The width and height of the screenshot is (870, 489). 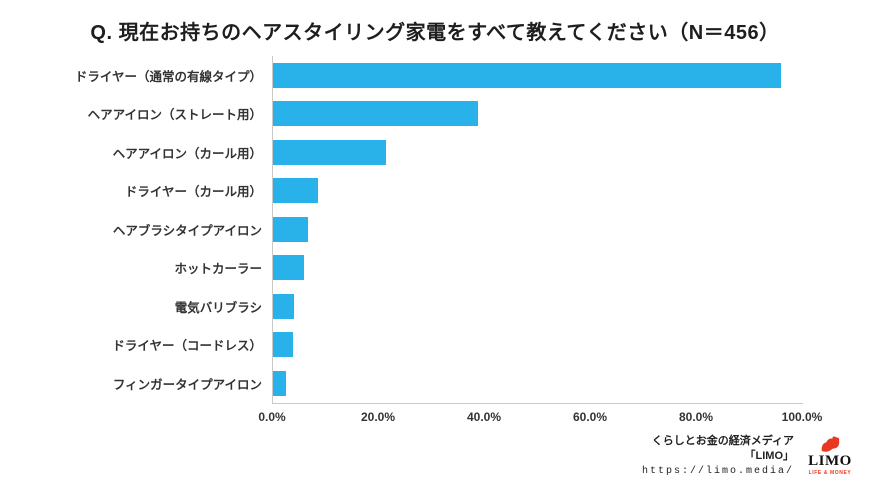 I want to click on category-label: ドライヤー（通常の有線タイプ）, so click(x=168, y=76).